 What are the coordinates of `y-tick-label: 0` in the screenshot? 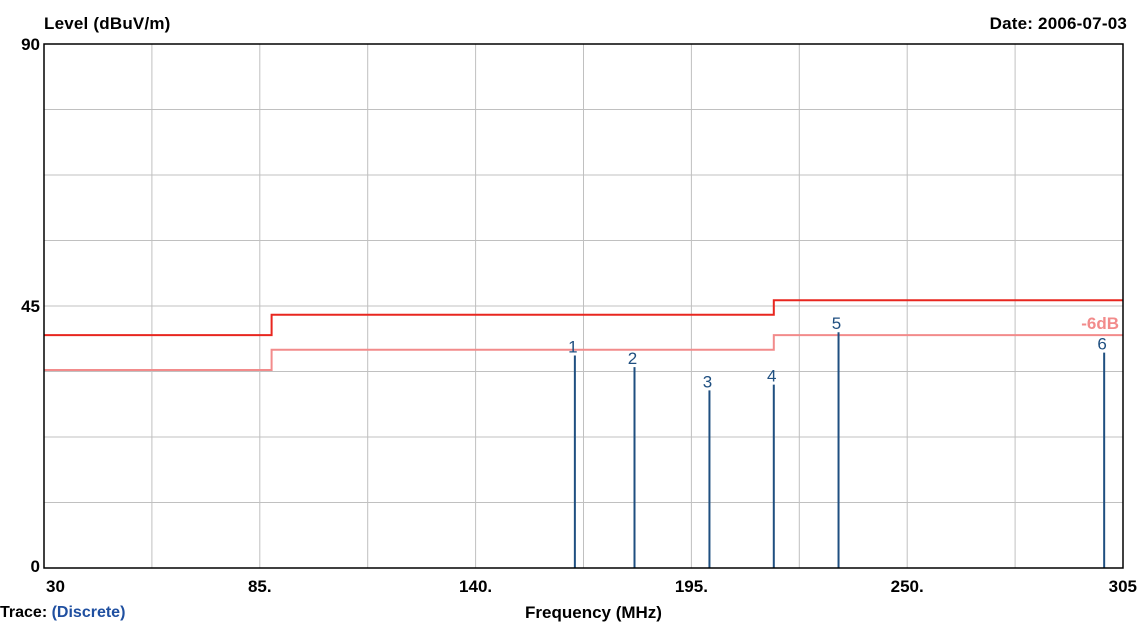 It's located at (35, 566).